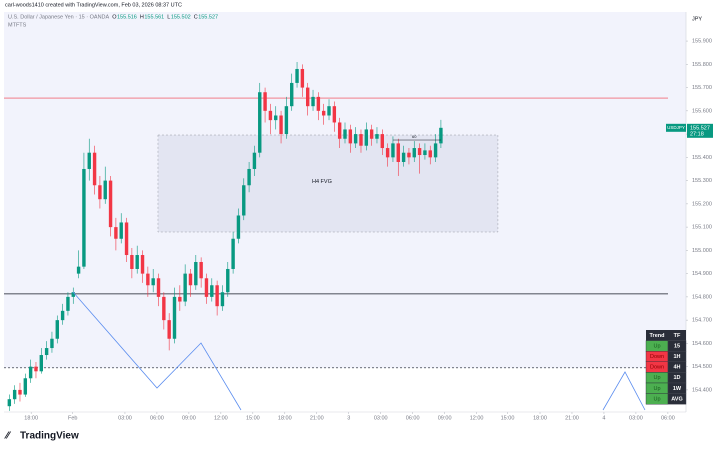 The width and height of the screenshot is (720, 449). I want to click on projection-line, so click(624, 391).